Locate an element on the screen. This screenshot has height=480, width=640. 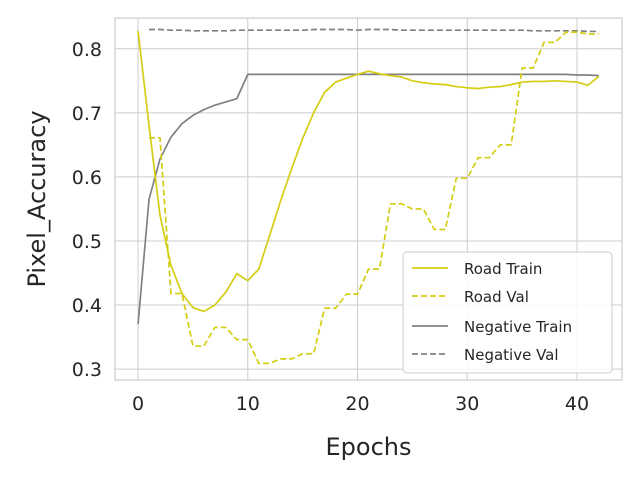
y-axis-label: Pixel_Accuracy is located at coordinates (37, 198).